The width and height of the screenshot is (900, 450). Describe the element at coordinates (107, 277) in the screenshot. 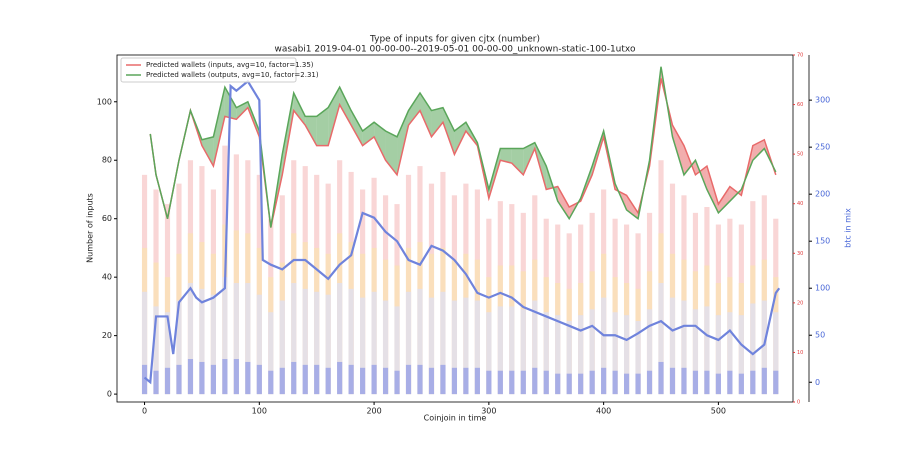

I see `y-tick-label: 40` at that location.